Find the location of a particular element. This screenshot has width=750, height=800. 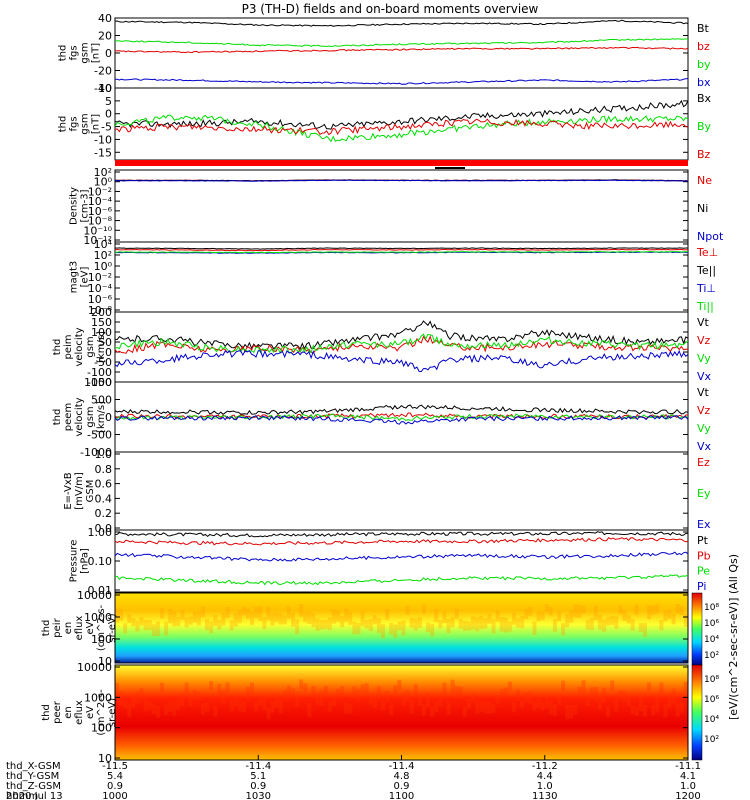

x-axis-row-label: thd_X-GSM is located at coordinates (33, 766).